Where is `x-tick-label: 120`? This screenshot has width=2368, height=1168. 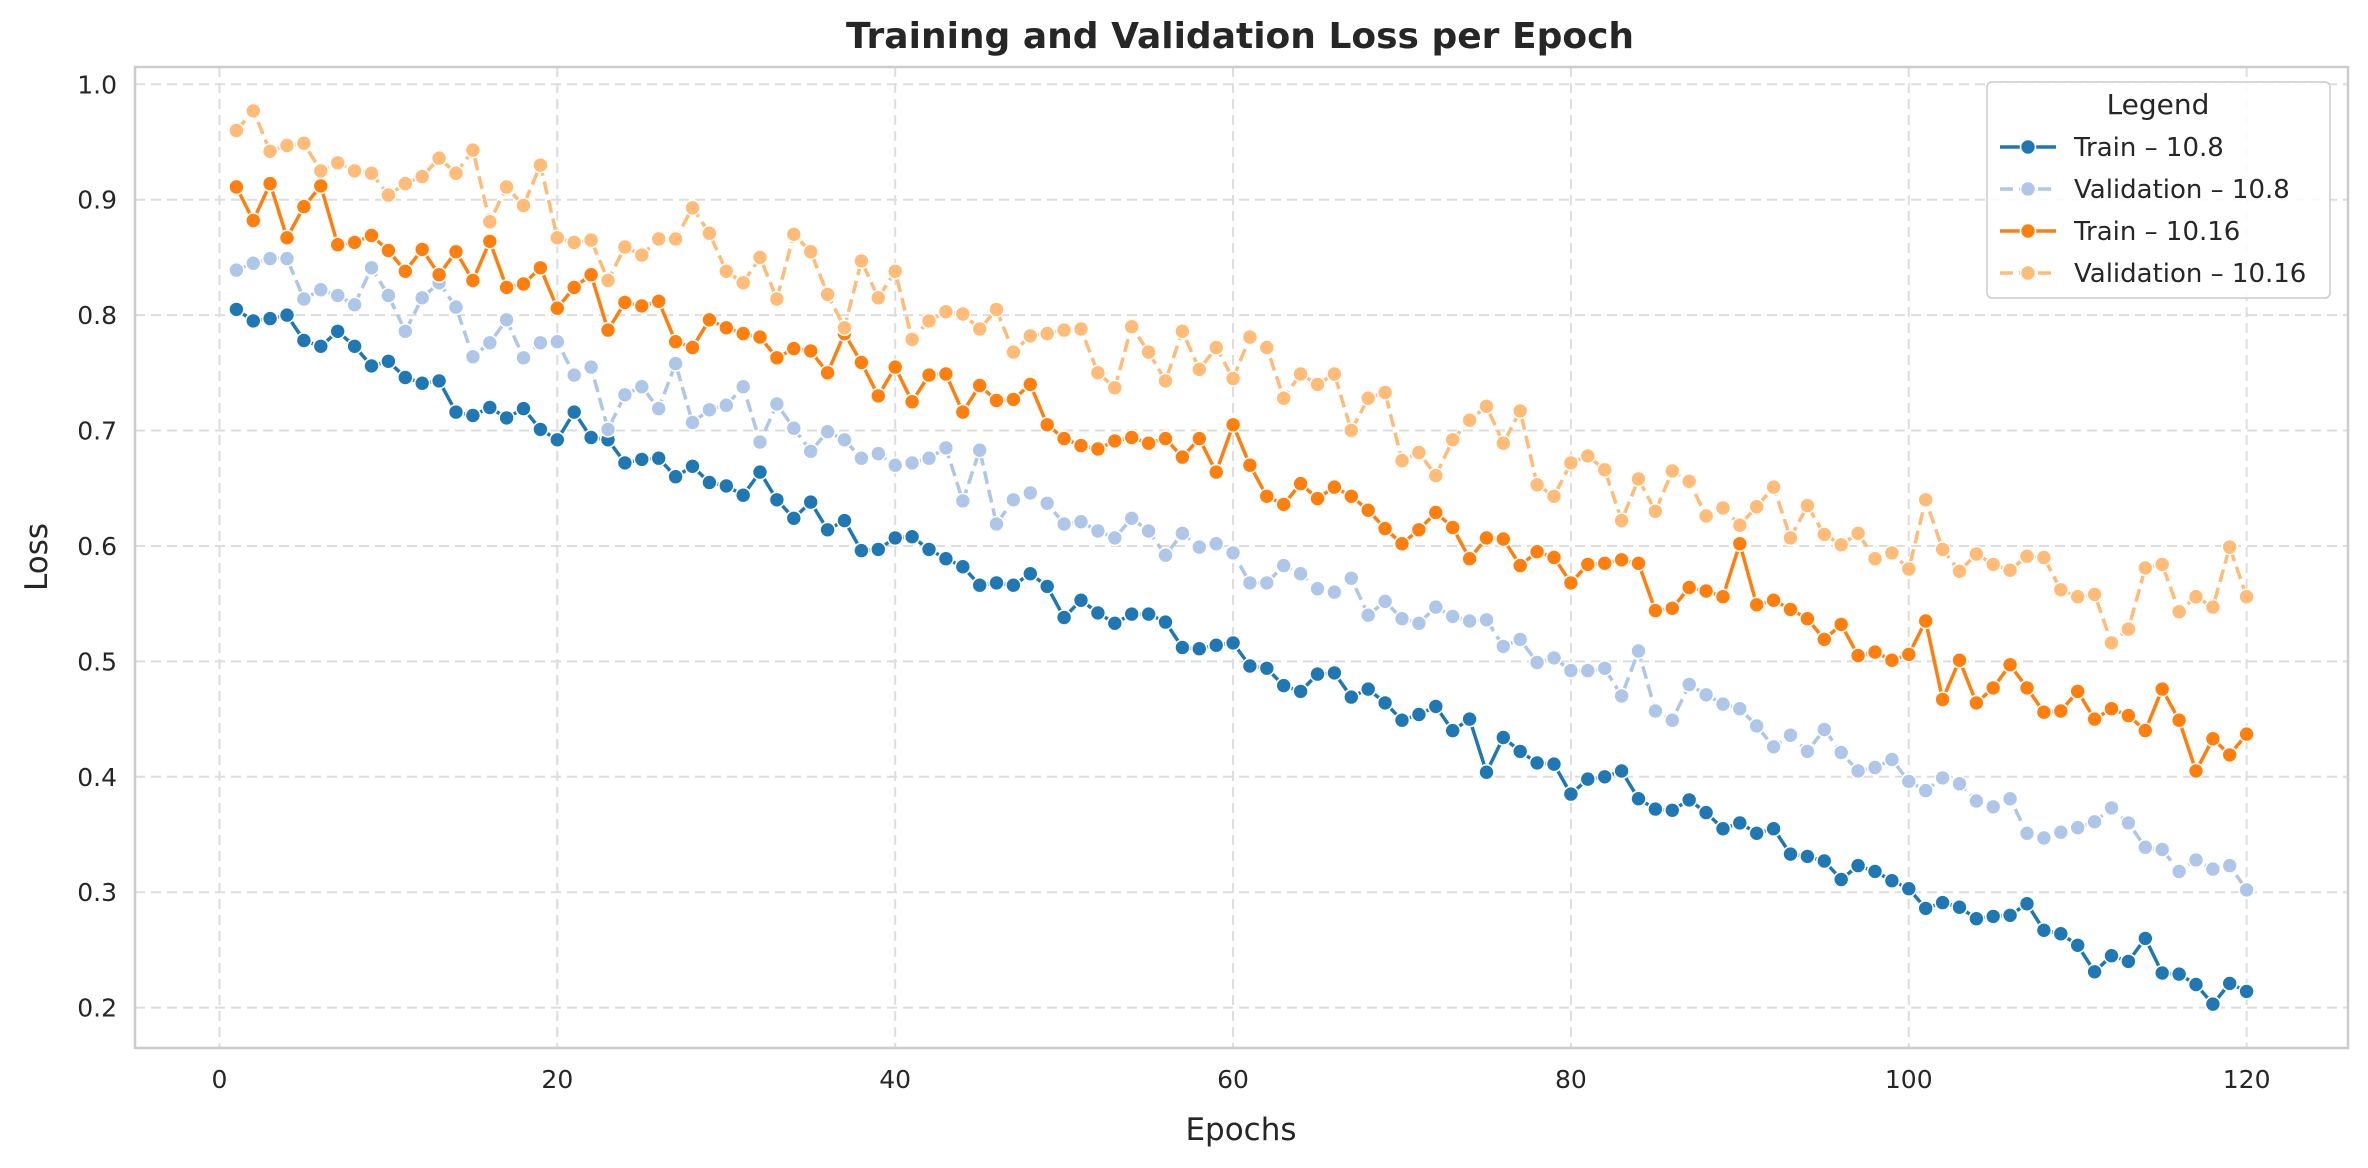
x-tick-label: 120 is located at coordinates (2247, 1079).